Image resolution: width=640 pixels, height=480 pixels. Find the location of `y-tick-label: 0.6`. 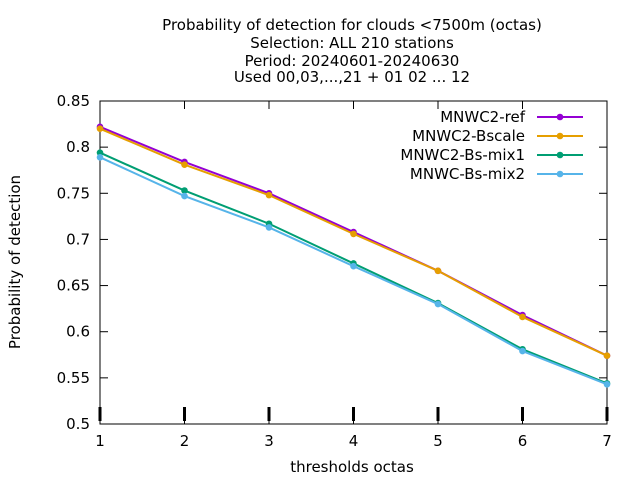

y-tick-label: 0.6 is located at coordinates (78, 332).